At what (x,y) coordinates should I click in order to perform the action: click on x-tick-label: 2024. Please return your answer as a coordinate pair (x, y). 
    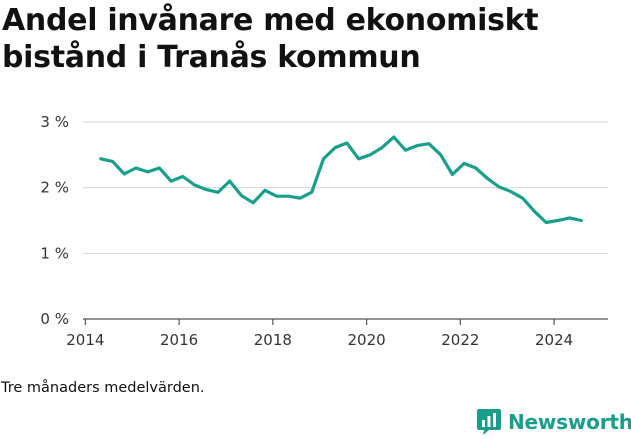
    Looking at the image, I should click on (554, 340).